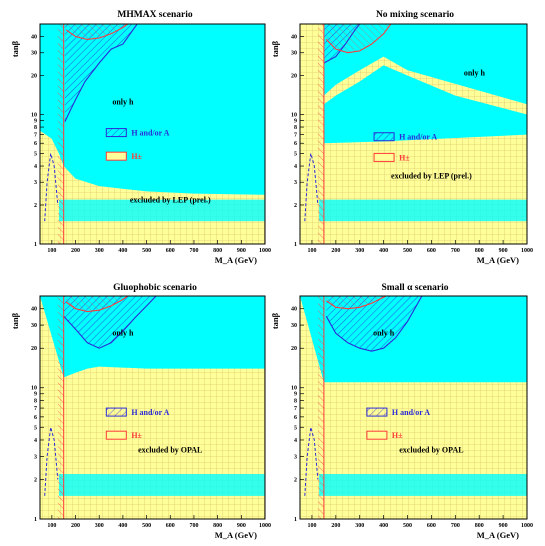  What do you see at coordinates (415, 15) in the screenshot?
I see `chart-title: No mixing scenario` at bounding box center [415, 15].